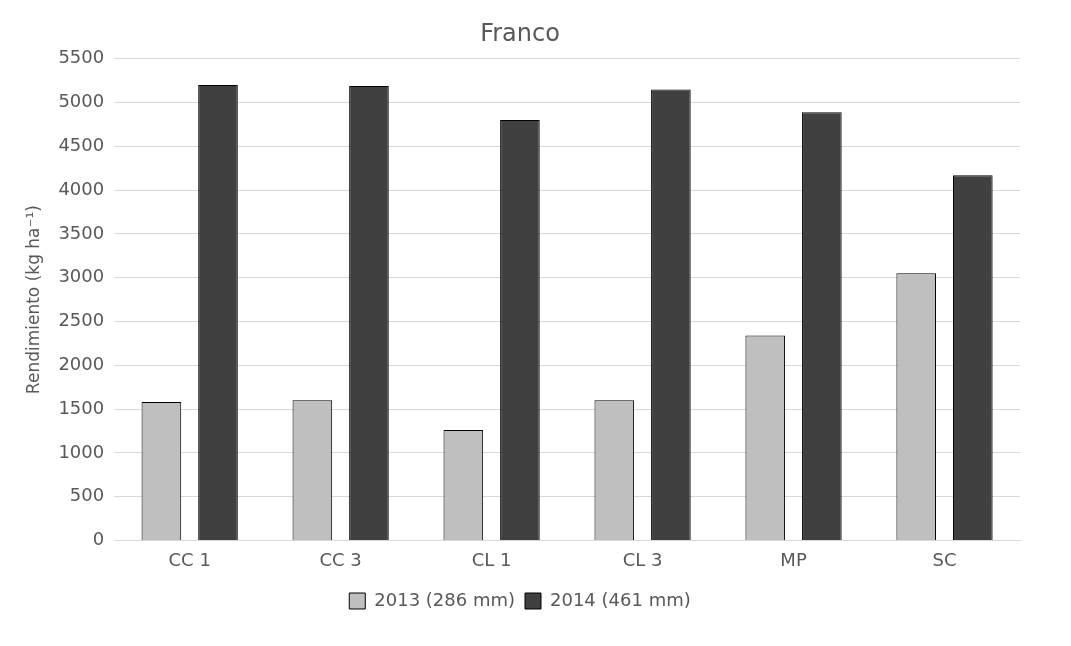 Image resolution: width=1071 pixels, height=646 pixels. What do you see at coordinates (491, 559) in the screenshot?
I see `x-tick-label: CL 1` at bounding box center [491, 559].